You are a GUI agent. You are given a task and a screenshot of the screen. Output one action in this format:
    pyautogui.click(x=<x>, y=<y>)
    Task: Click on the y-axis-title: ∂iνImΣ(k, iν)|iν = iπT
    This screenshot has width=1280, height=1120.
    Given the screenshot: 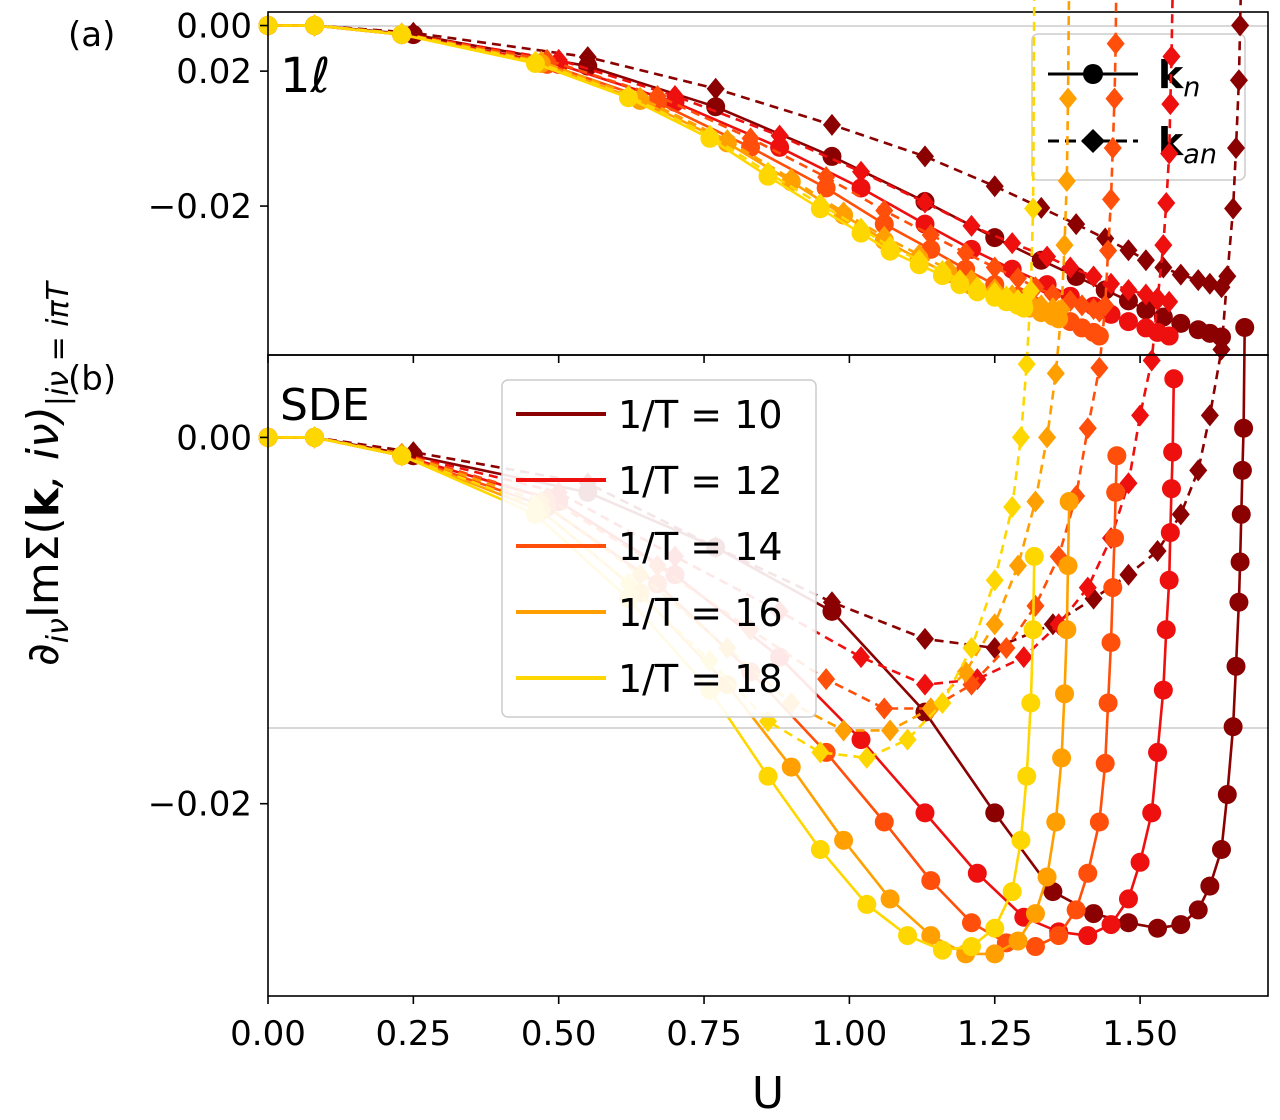 What is the action you would take?
    pyautogui.click(x=47, y=472)
    